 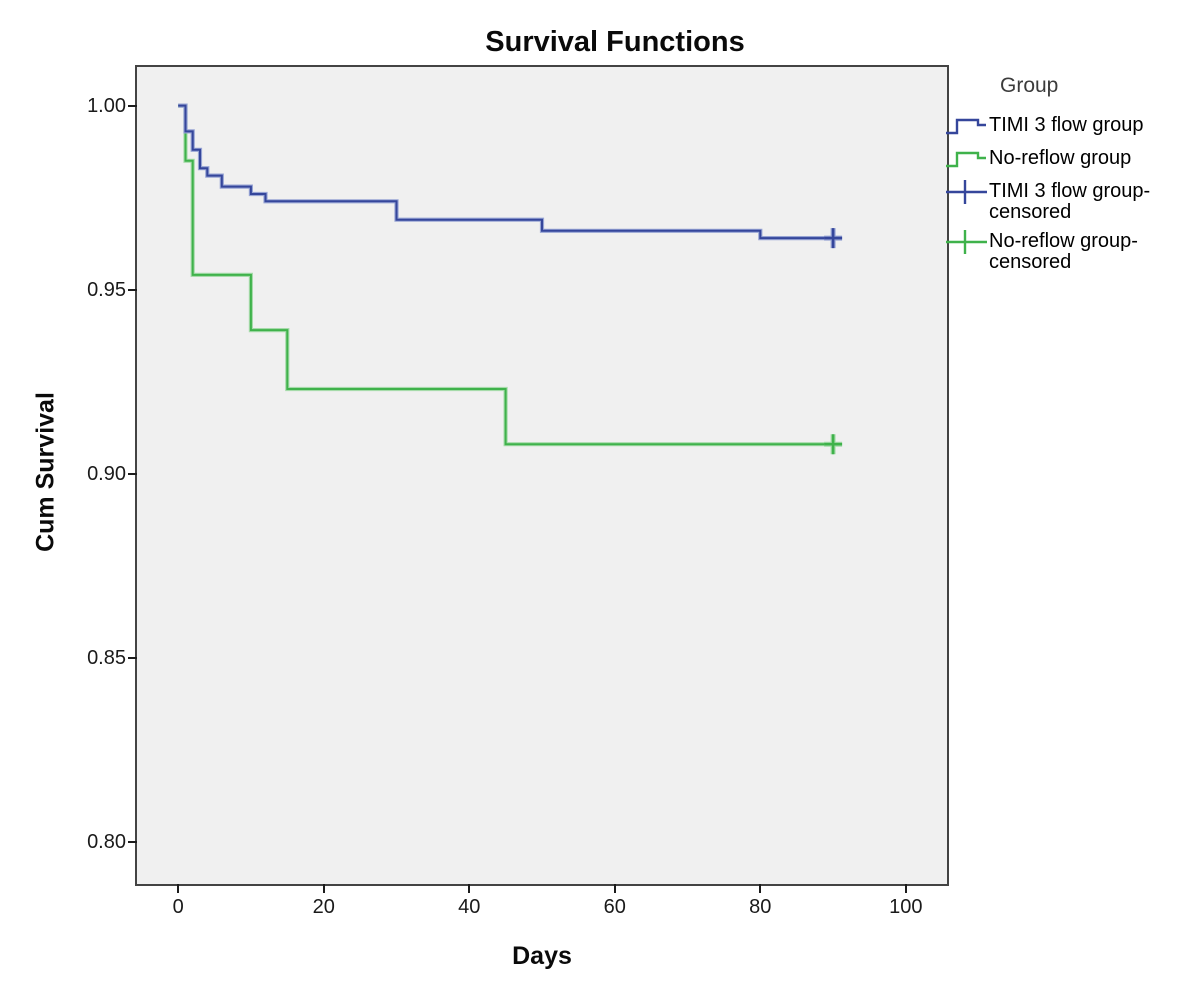 What do you see at coordinates (906, 907) in the screenshot?
I see `x-tick-label: 100` at bounding box center [906, 907].